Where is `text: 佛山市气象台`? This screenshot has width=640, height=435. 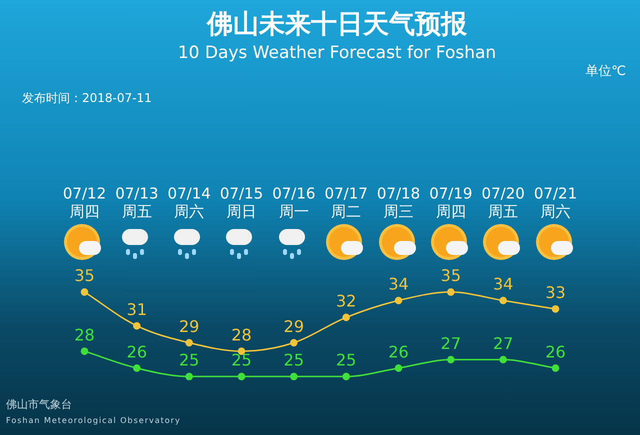
text: 佛山市气象台 is located at coordinates (39, 404).